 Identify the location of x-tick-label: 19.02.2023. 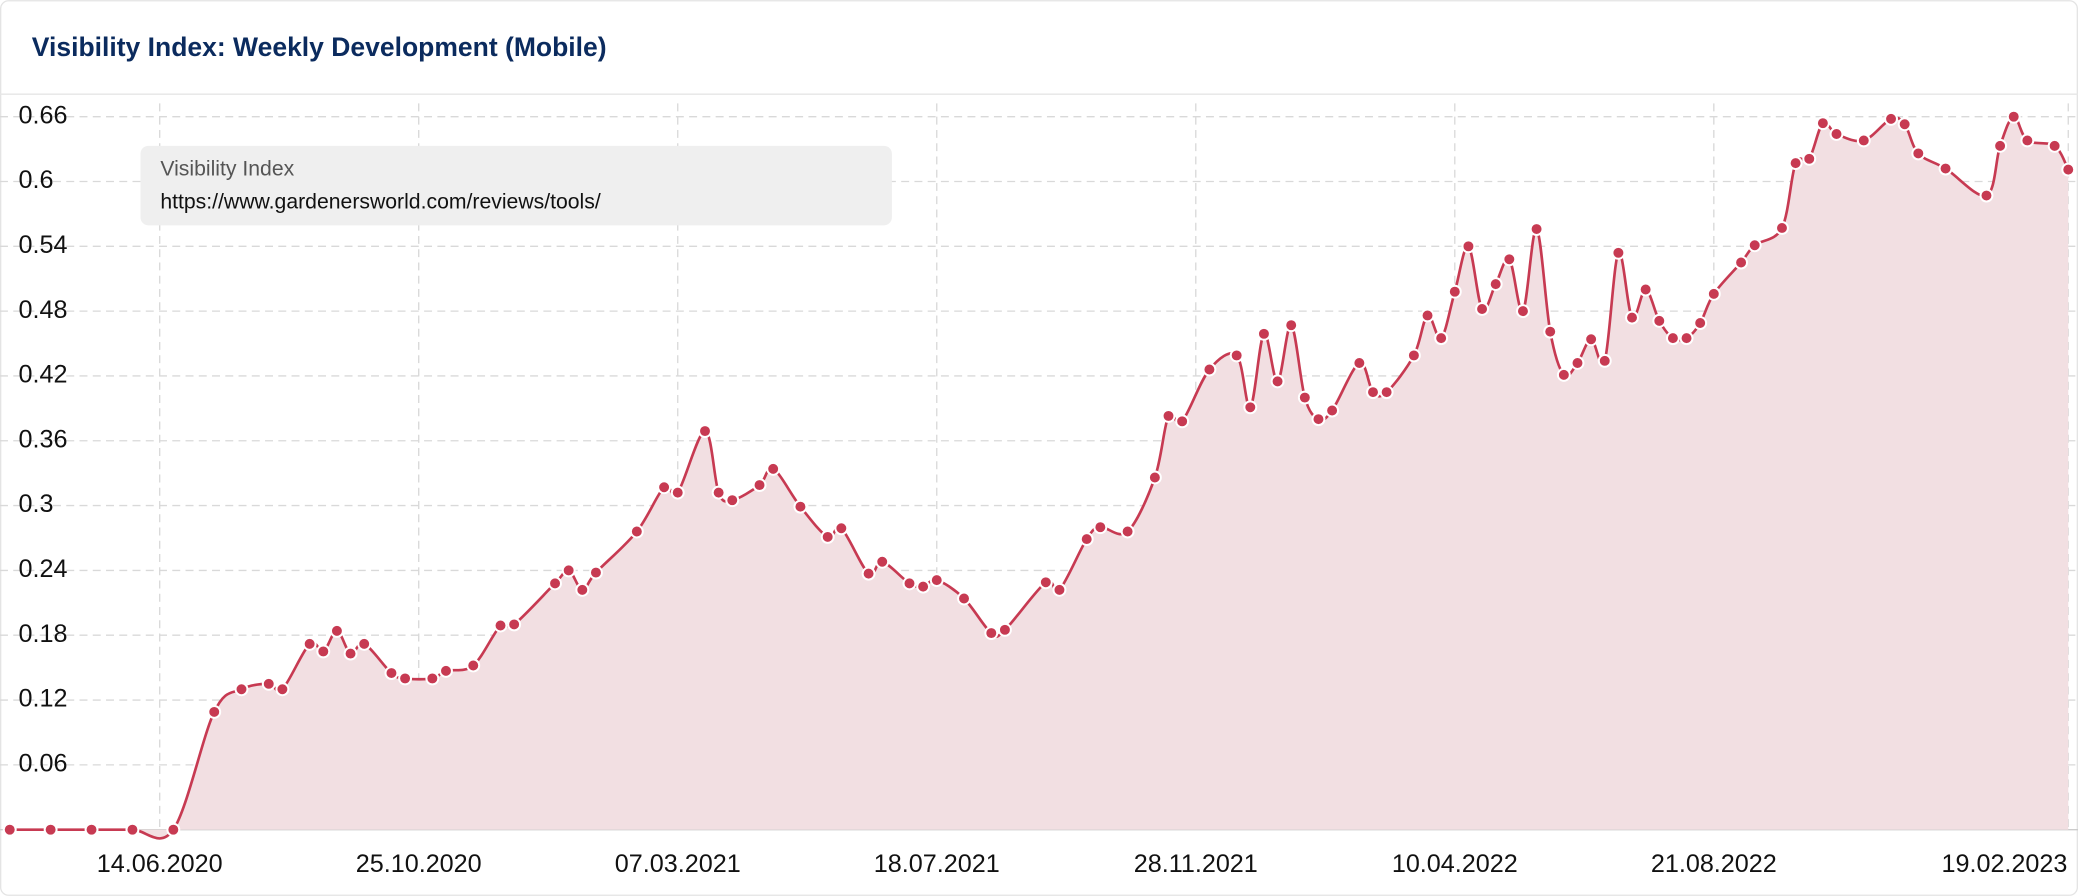
(2004, 864).